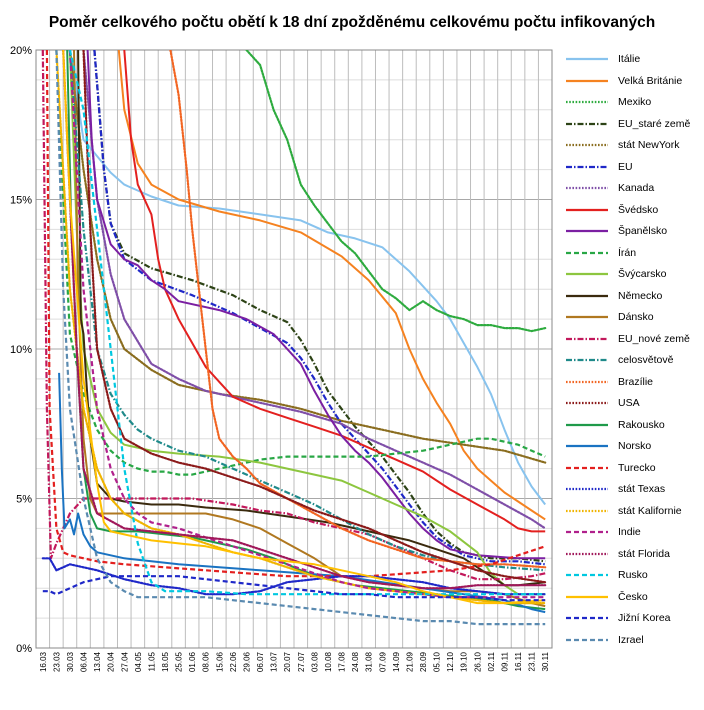 The image size is (704, 710). What do you see at coordinates (70, 661) in the screenshot?
I see `x-tick-label: 30.03` at bounding box center [70, 661].